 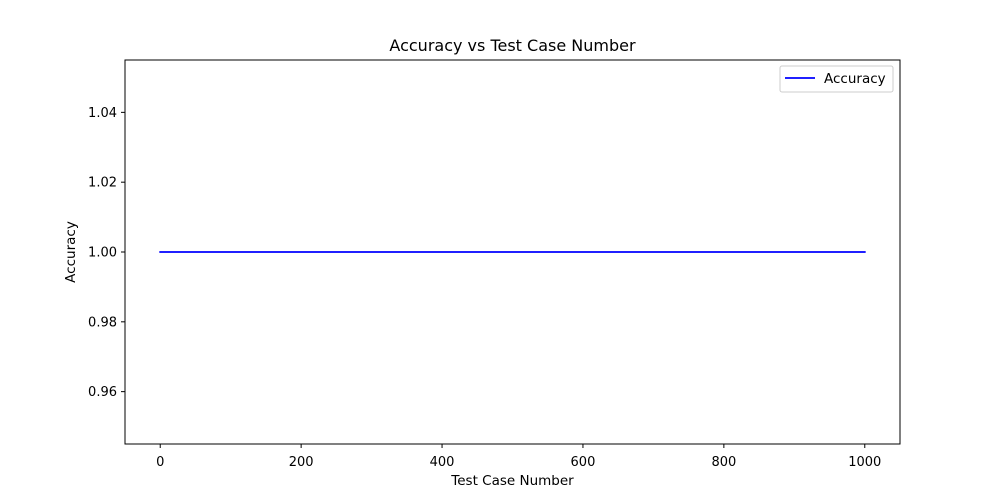 I want to click on y-tick-label: 1.00, so click(x=102, y=253).